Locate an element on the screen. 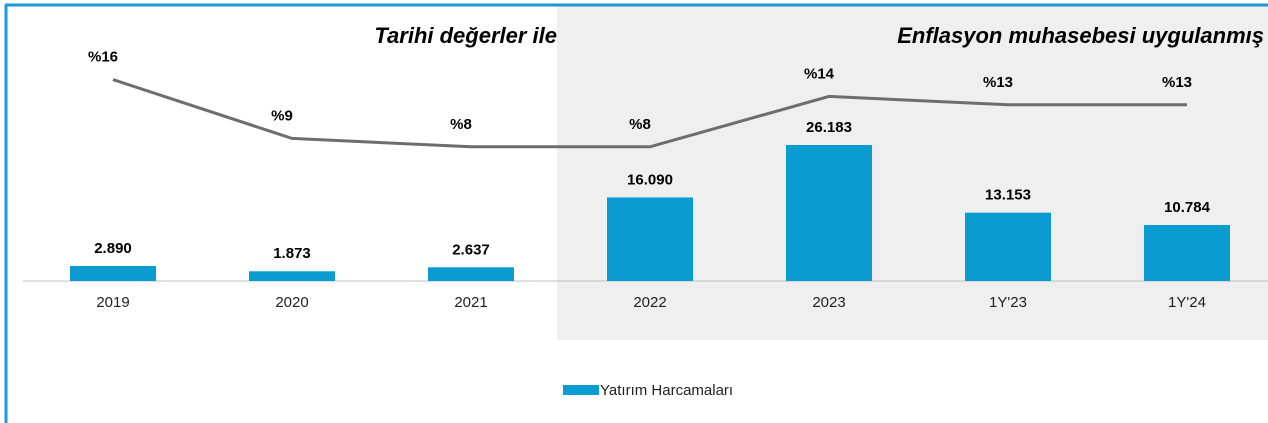 The width and height of the screenshot is (1268, 423). x-tick-label: 2019 is located at coordinates (112, 302).